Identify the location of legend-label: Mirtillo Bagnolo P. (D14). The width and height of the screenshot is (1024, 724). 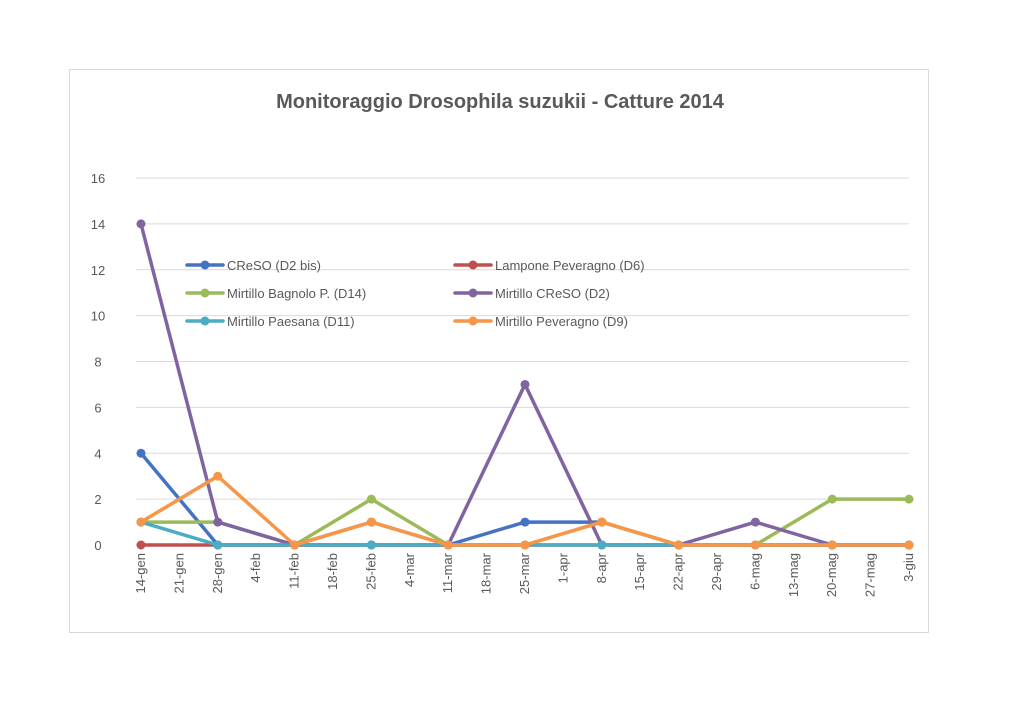
(296, 293).